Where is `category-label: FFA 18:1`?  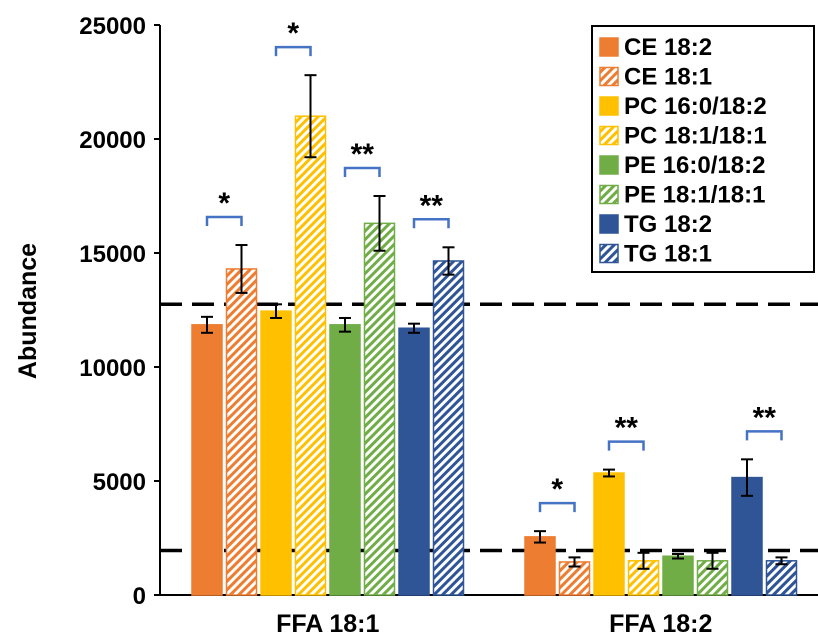
category-label: FFA 18:1 is located at coordinates (327, 624).